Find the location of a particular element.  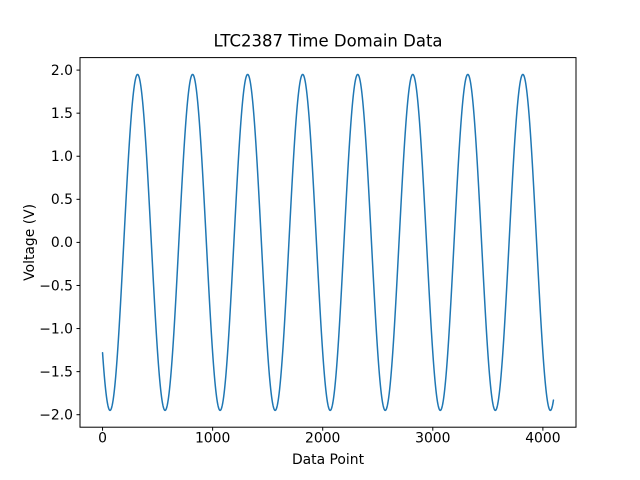

chart-title: LTC2387 Time Domain Data is located at coordinates (327, 41).